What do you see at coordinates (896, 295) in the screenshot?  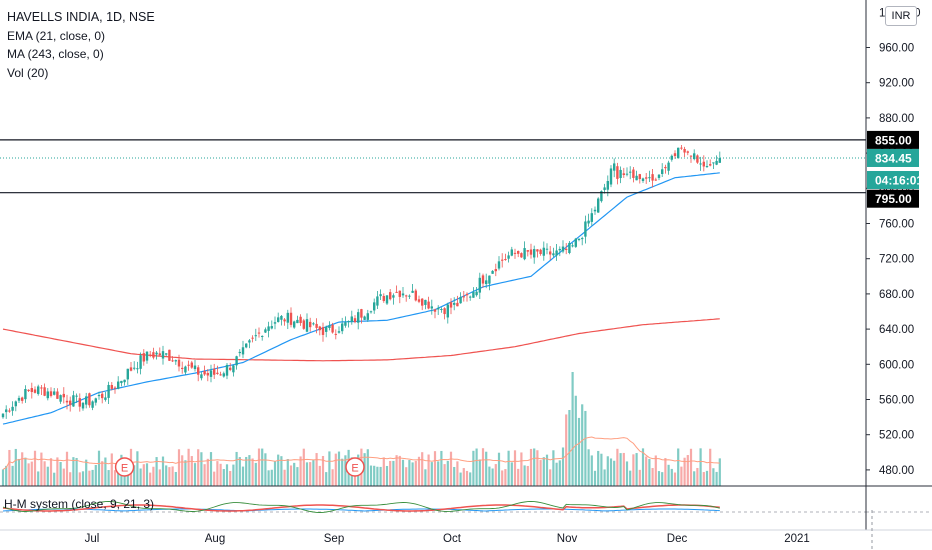 I see `price-tick-label: 680.00` at bounding box center [896, 295].